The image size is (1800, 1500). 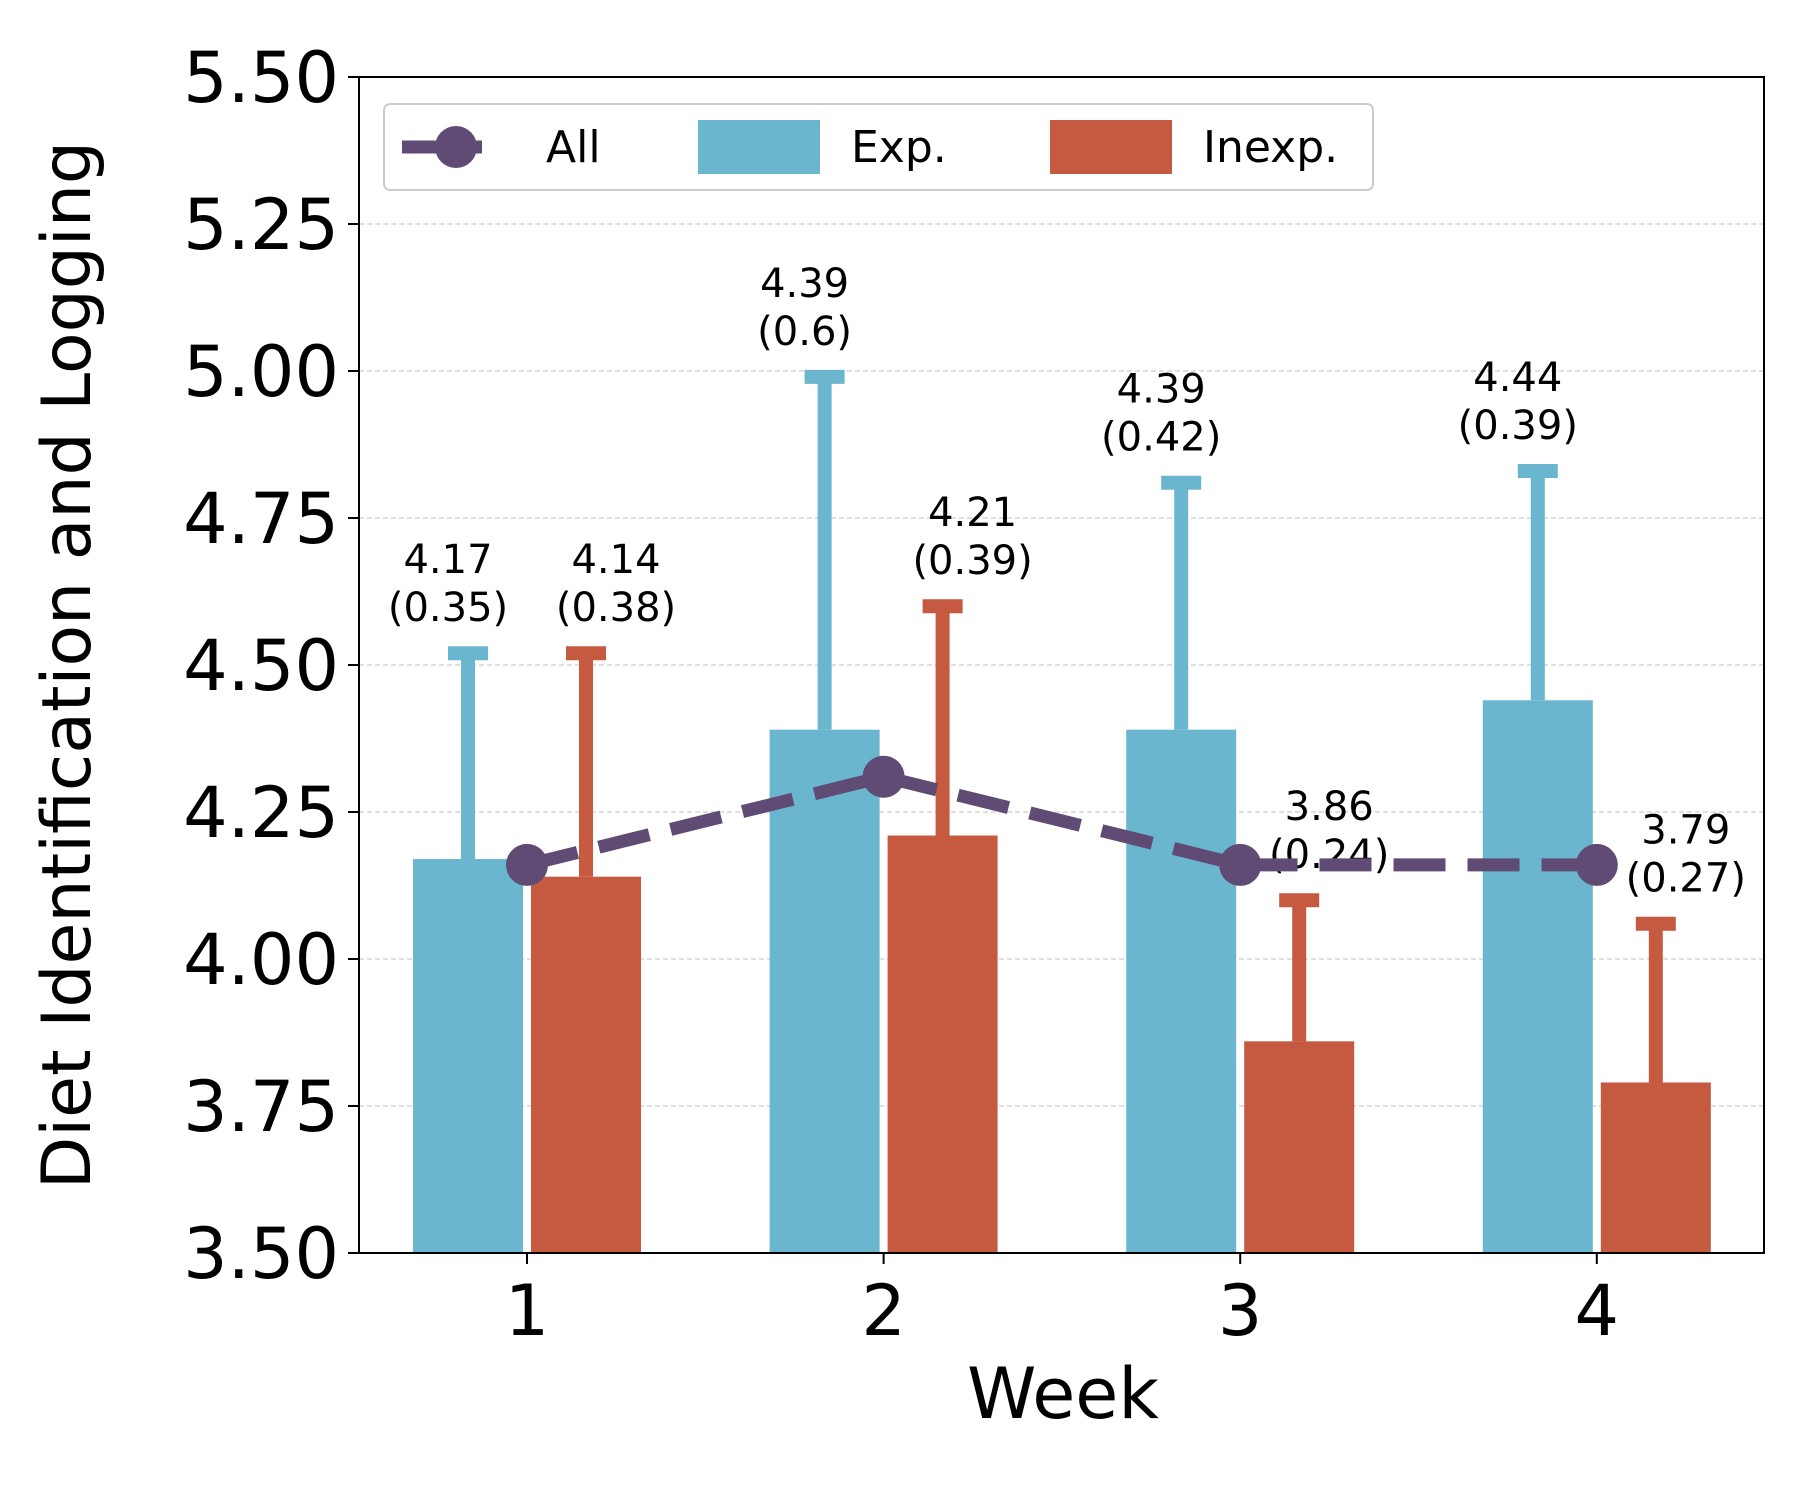 I want to click on data-label: 3.79 (0.27), so click(x=1686, y=855).